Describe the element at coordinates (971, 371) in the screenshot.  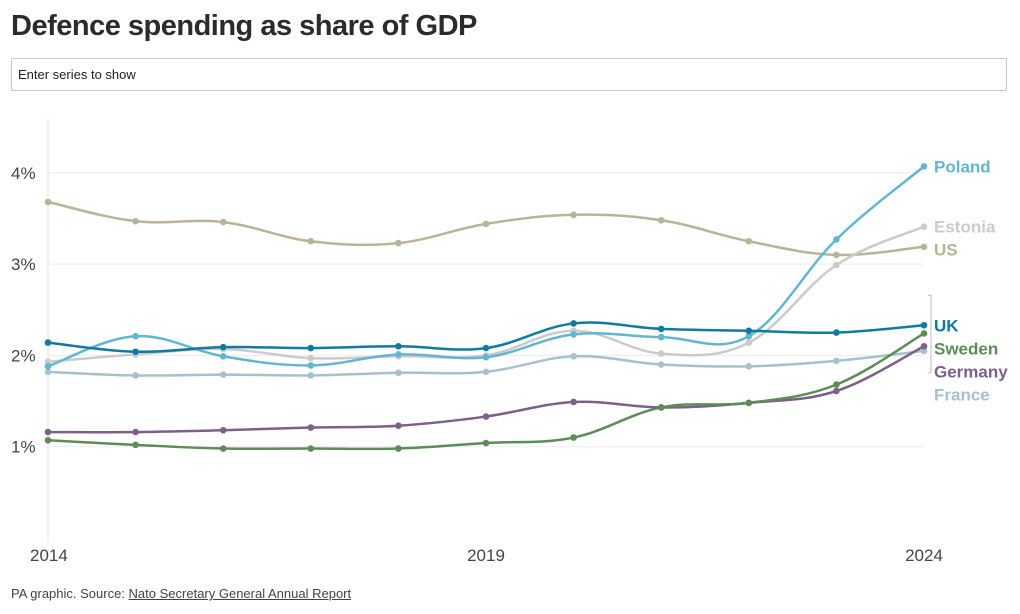
I see `series-label-germany: Germany` at that location.